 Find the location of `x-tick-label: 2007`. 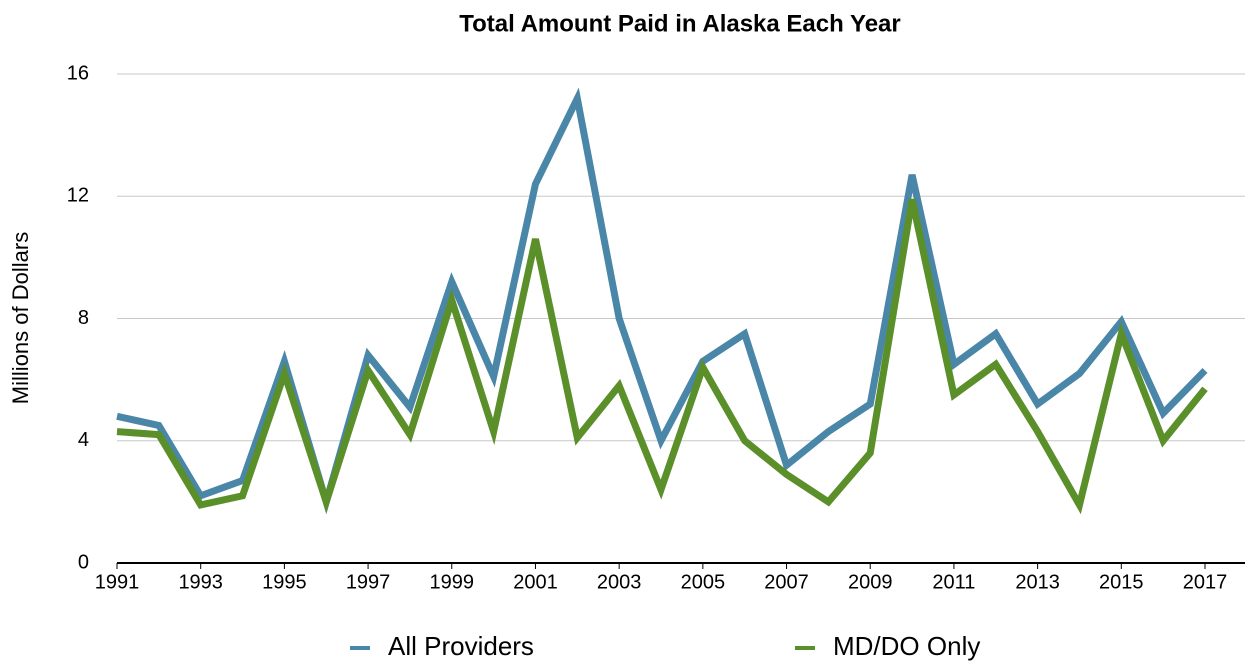

x-tick-label: 2007 is located at coordinates (786, 582).